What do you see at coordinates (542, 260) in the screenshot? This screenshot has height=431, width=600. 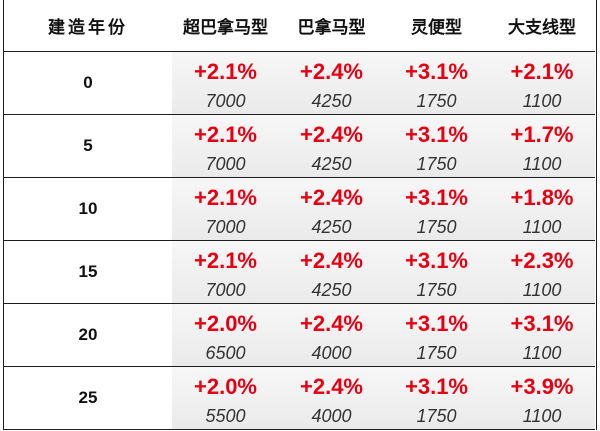 I see `change-percent: +2.3%` at bounding box center [542, 260].